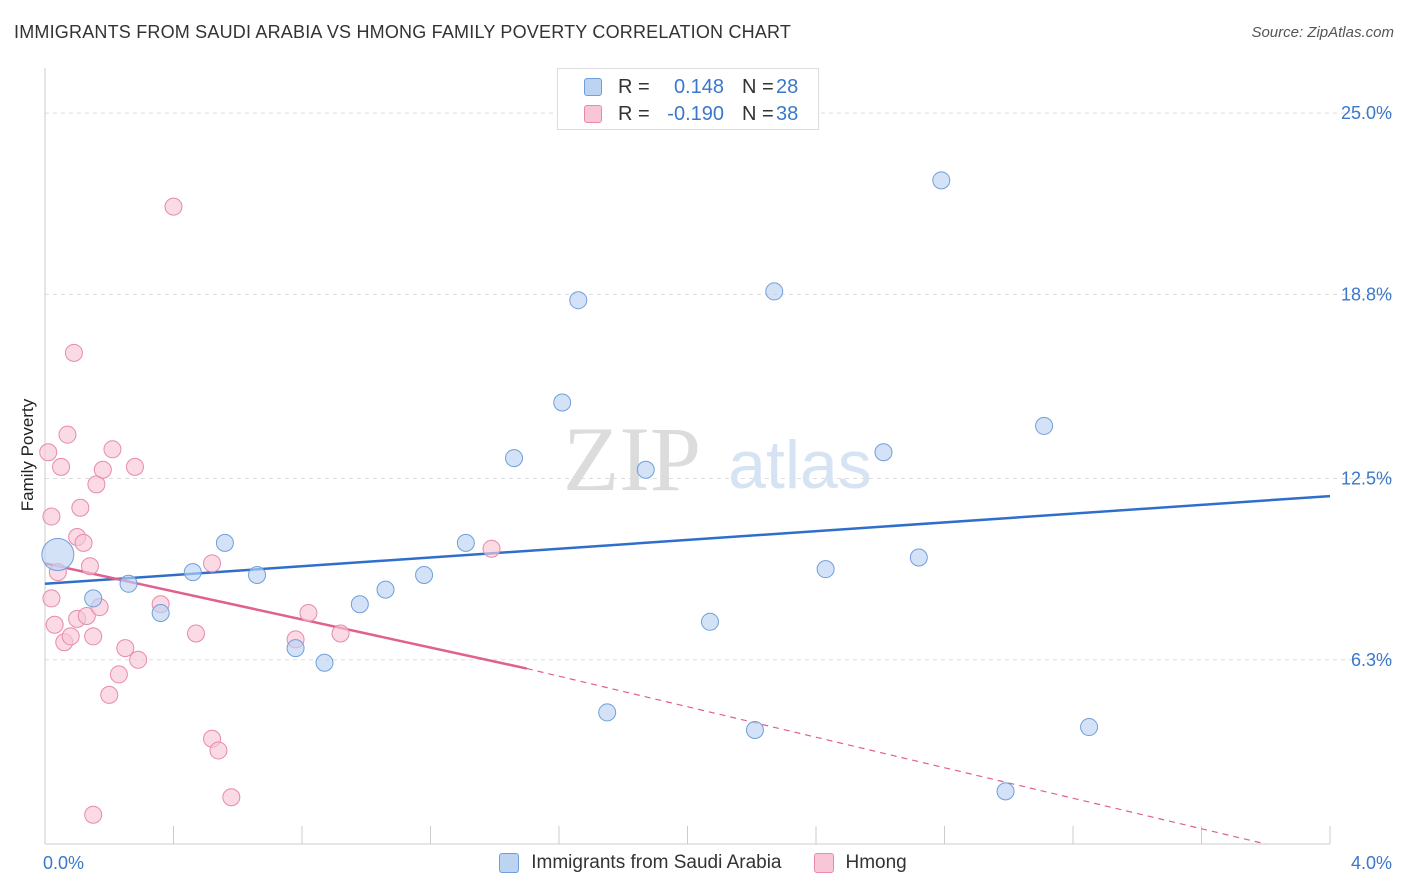 This screenshot has height=892, width=1406. I want to click on trendline-hmong, so click(286, 616).